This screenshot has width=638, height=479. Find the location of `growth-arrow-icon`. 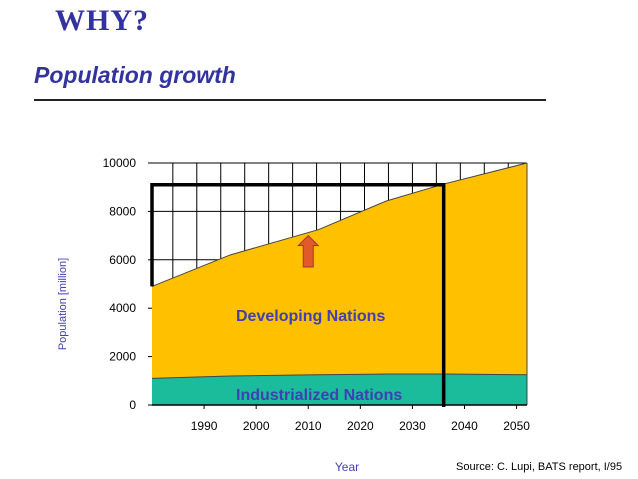

growth-arrow-icon is located at coordinates (308, 251).